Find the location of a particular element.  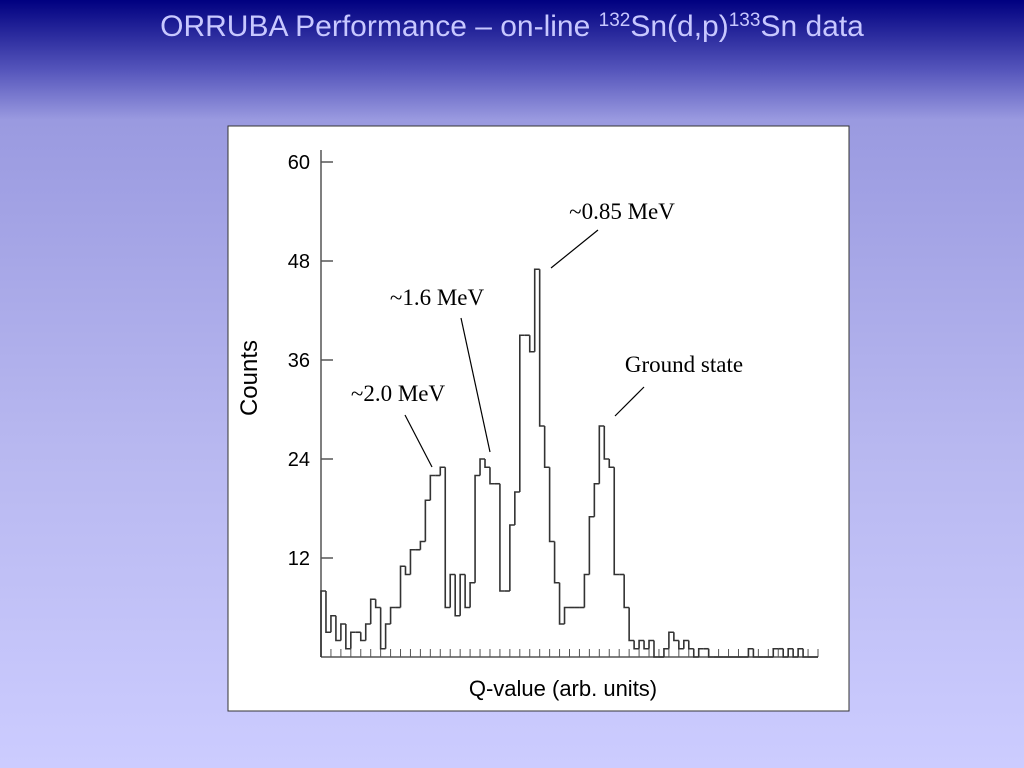

y-tick-label: 48 is located at coordinates (299, 262).